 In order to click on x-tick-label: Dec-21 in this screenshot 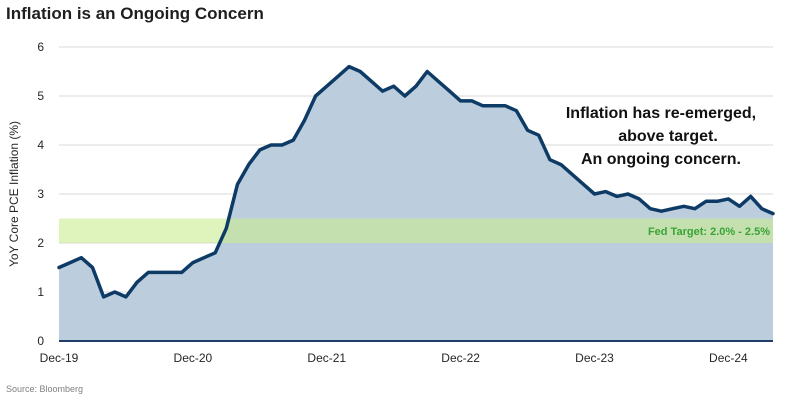, I will do `click(326, 358)`.